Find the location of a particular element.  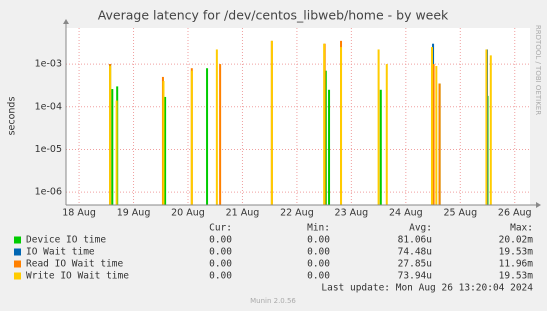

x-tick-label: 19 Aug is located at coordinates (134, 213).